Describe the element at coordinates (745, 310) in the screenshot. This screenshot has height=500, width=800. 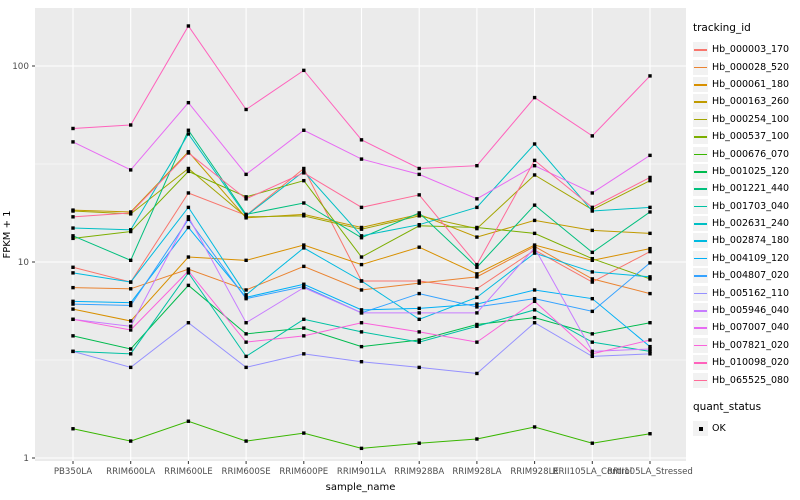
I see `legend-item: Hb_005946_040` at that location.